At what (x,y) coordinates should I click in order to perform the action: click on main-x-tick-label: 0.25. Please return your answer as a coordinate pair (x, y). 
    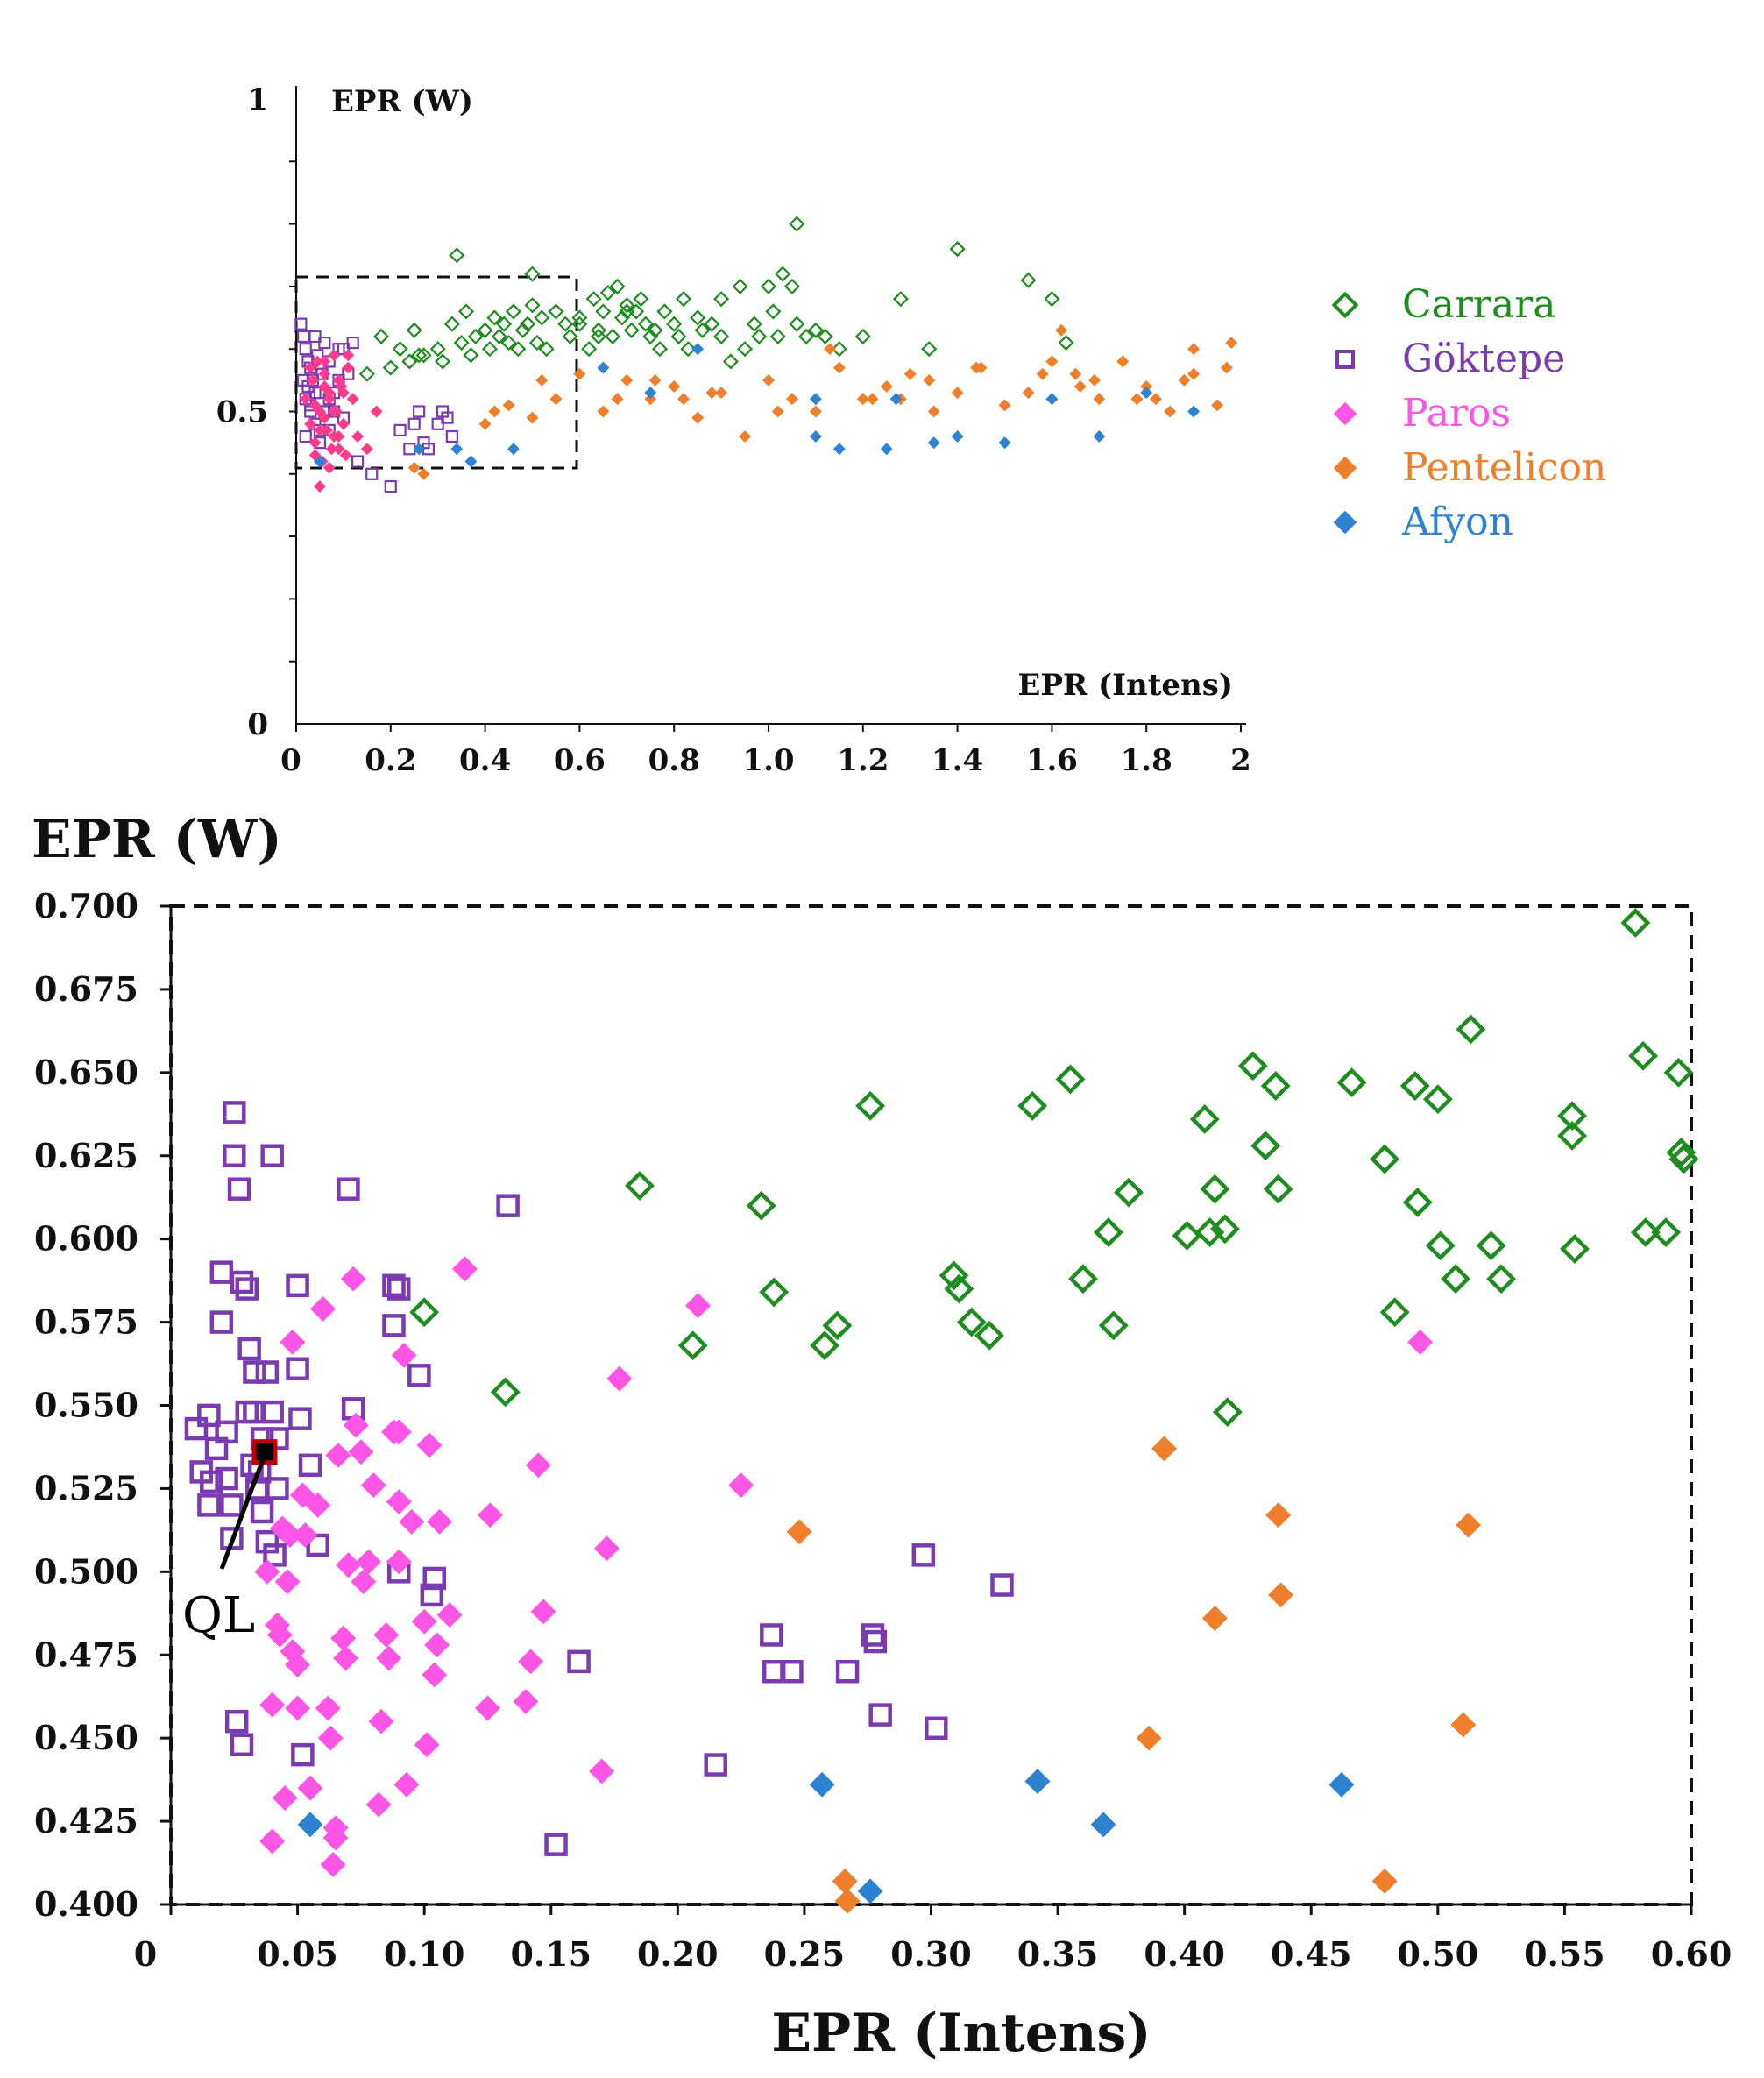
    Looking at the image, I should click on (805, 1954).